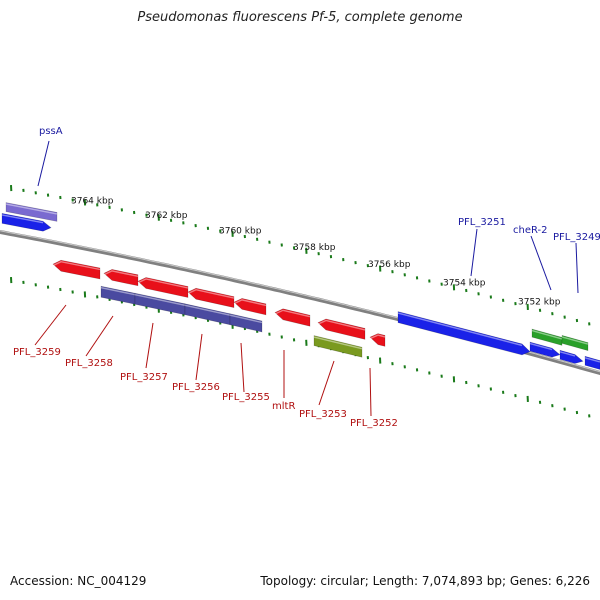 This screenshot has width=600, height=600. What do you see at coordinates (464, 284) in the screenshot?
I see `kbp-label: 3754 kbp` at bounding box center [464, 284].